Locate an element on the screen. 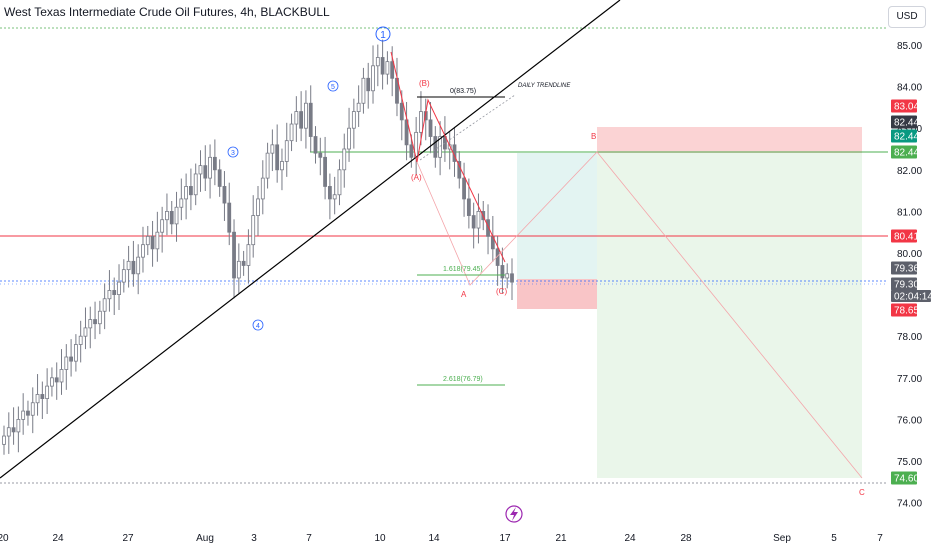 This screenshot has height=550, width=932. time-axis: 20 24 27 Aug 3 7 10 14 17 21 24 28 Sep 5 7 is located at coordinates (441, 538).